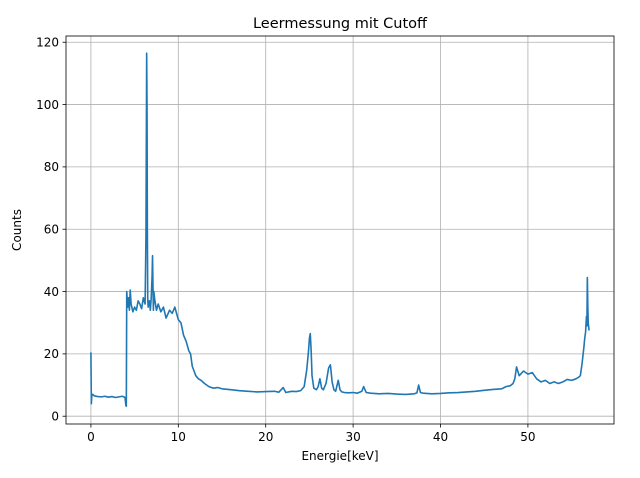  Describe the element at coordinates (340, 24) in the screenshot. I see `chart-title: Leermessung mit Cutoff` at that location.